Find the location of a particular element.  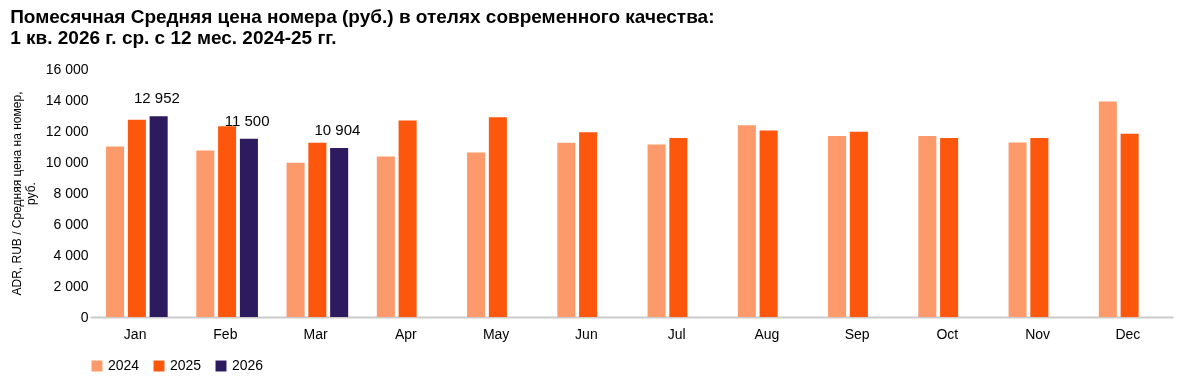

x-tick-label: Nov is located at coordinates (1038, 333).